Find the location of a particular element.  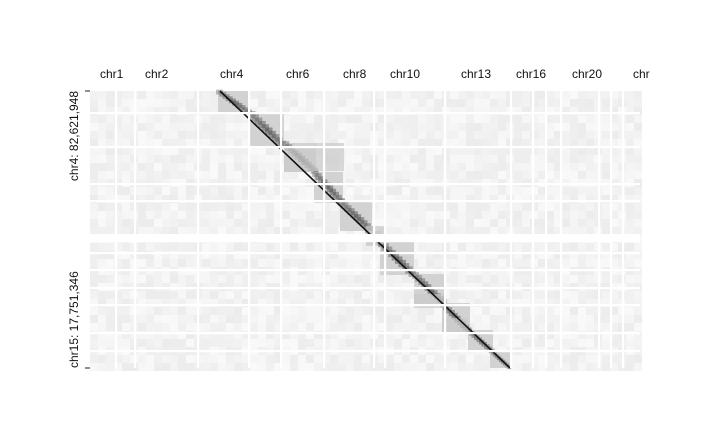

chromosome-separator-vertical is located at coordinates (546, 229).